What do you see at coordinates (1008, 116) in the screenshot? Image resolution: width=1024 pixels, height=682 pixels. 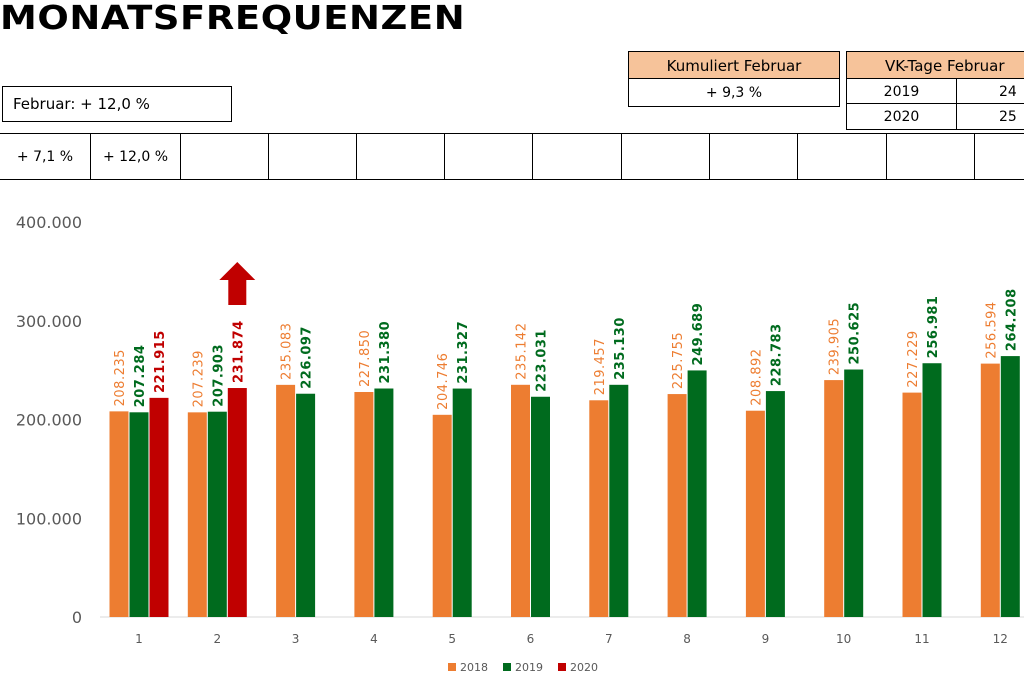 I see `vk-tage-days: 25` at bounding box center [1008, 116].